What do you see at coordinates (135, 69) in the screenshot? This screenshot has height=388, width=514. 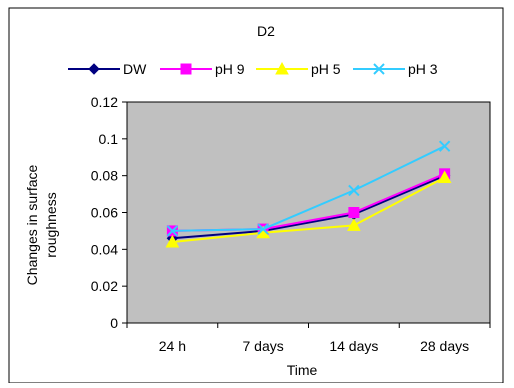 I see `legend-label: DW` at bounding box center [135, 69].